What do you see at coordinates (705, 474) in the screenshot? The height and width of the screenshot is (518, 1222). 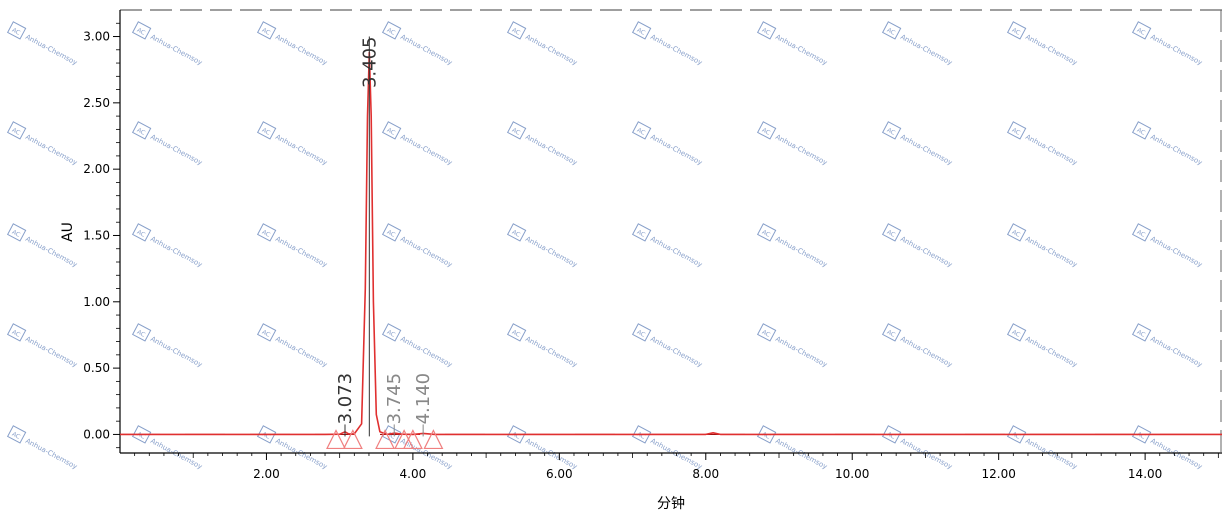 I see `x-tick-label: 8.00` at bounding box center [705, 474].